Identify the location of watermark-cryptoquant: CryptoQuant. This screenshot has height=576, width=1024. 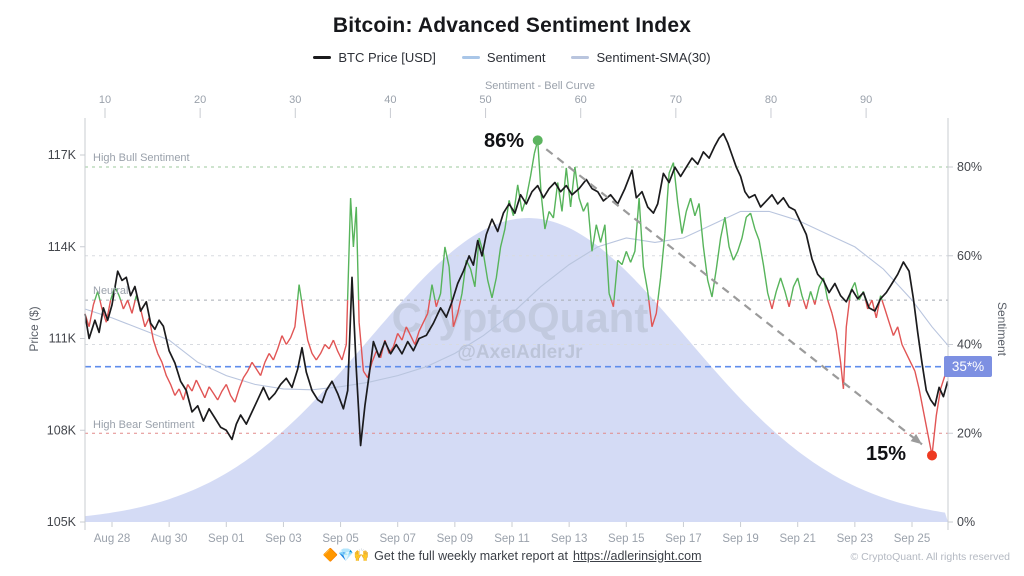
(520, 317).